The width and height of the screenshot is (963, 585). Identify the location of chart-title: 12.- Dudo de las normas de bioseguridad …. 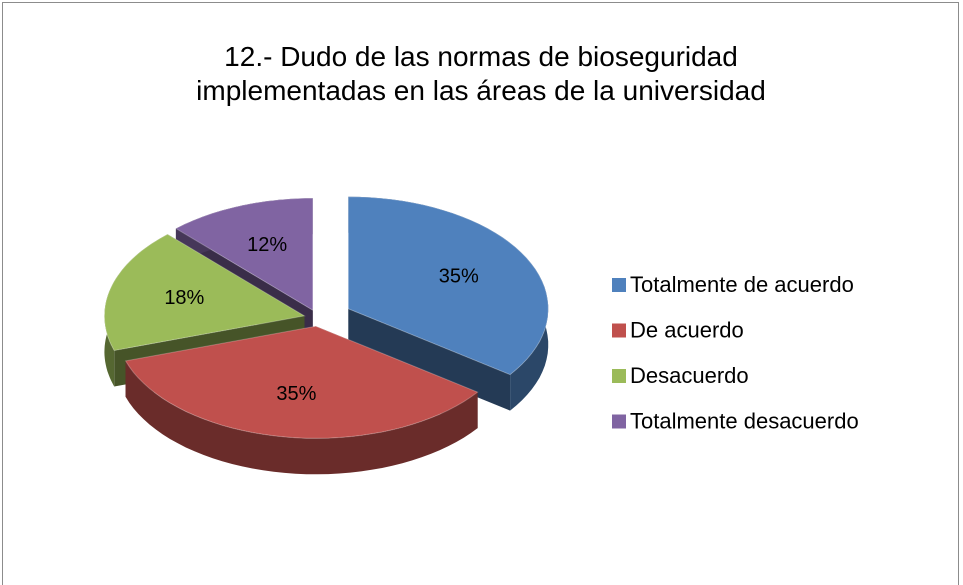
(481, 73).